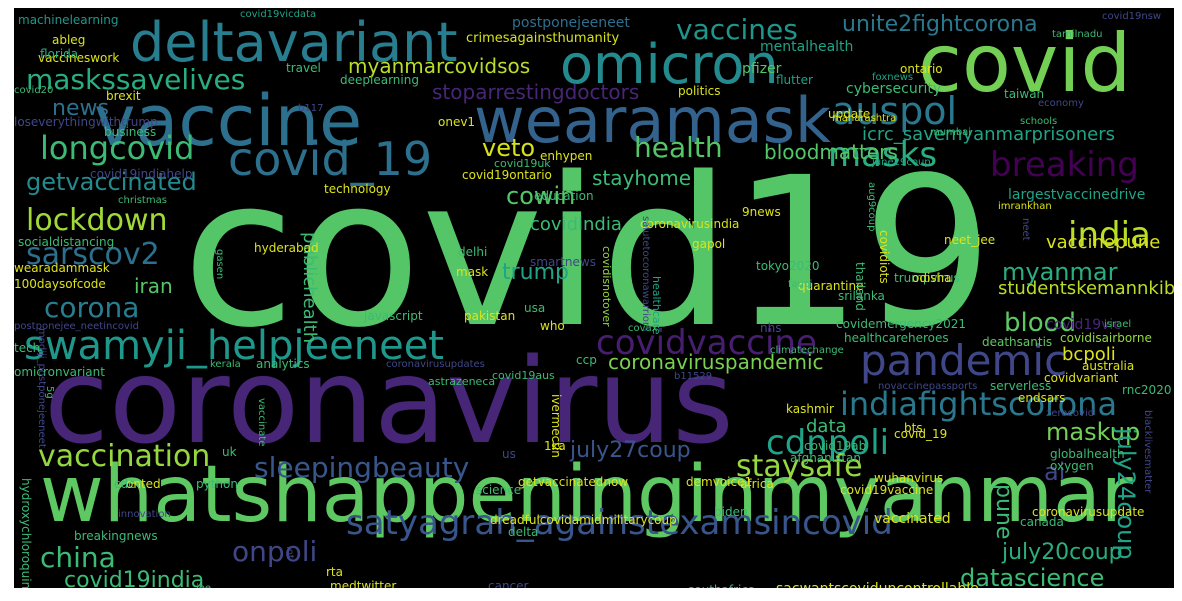  I want to click on cloud-word: getvaccinated, so click(111, 182).